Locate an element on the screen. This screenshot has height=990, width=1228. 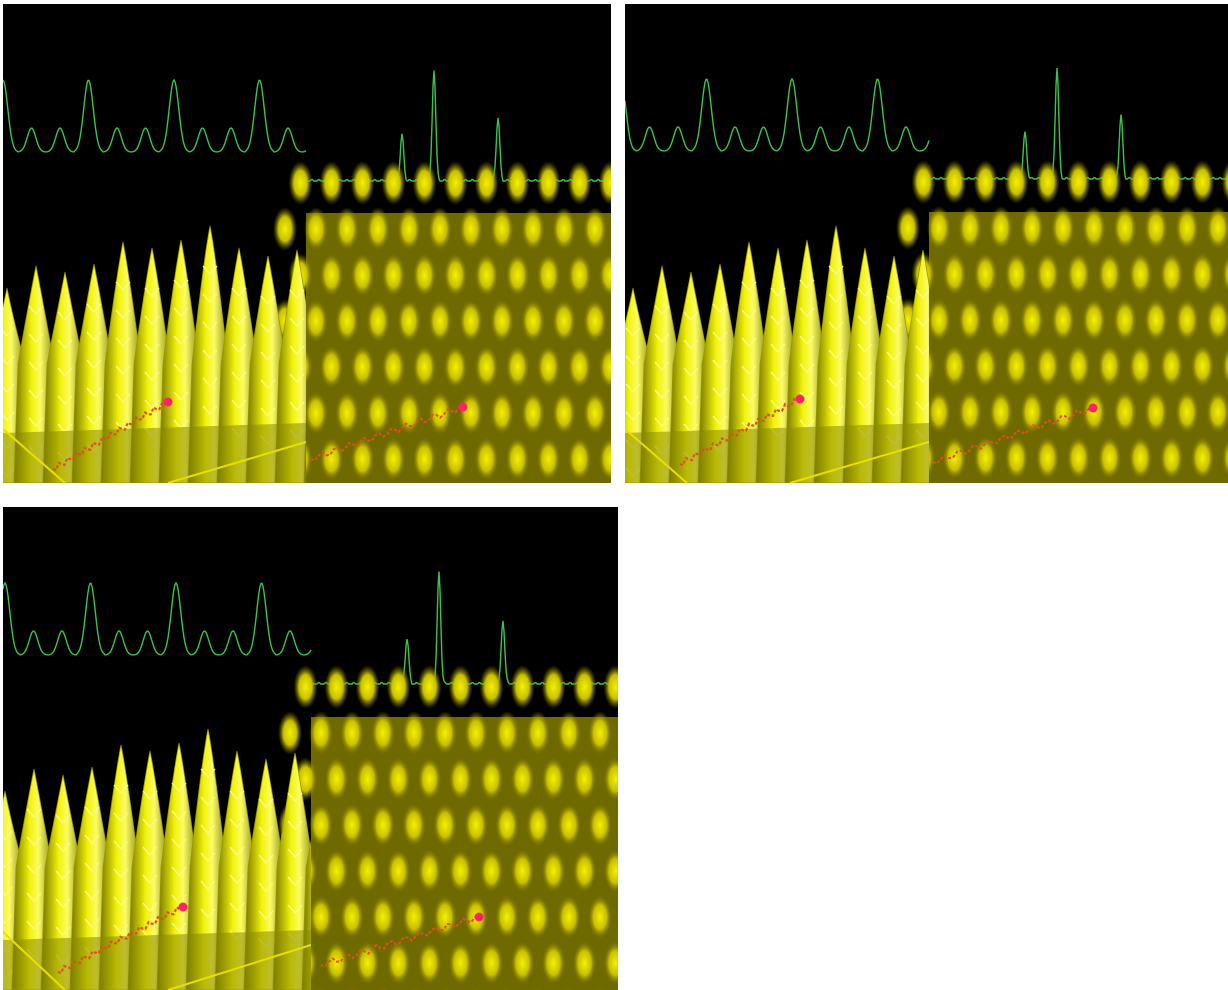
profile-line is located at coordinates (157, 618).